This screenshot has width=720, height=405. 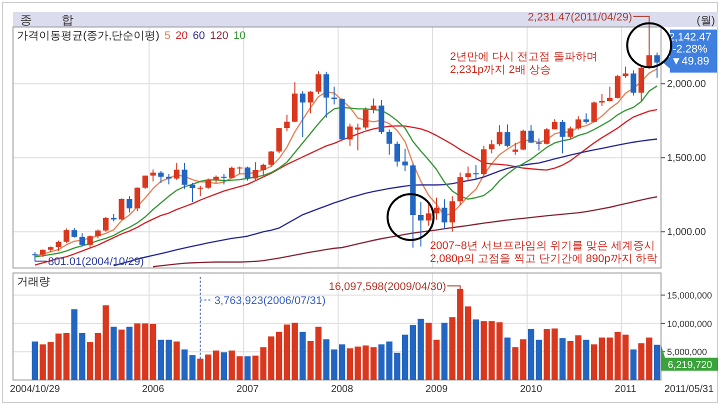 I want to click on text: 6,219,720, so click(x=690, y=365).